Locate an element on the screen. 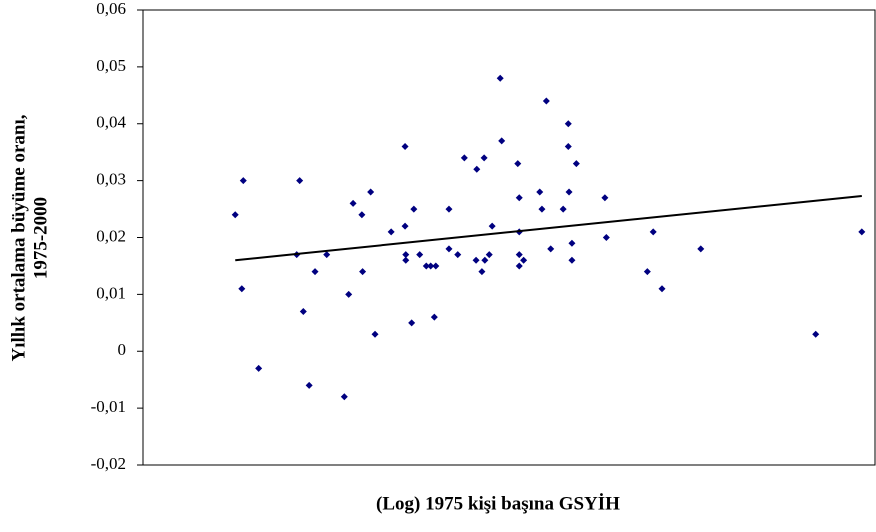 The width and height of the screenshot is (876, 532). y-tick-label: 0,05 is located at coordinates (111, 65).